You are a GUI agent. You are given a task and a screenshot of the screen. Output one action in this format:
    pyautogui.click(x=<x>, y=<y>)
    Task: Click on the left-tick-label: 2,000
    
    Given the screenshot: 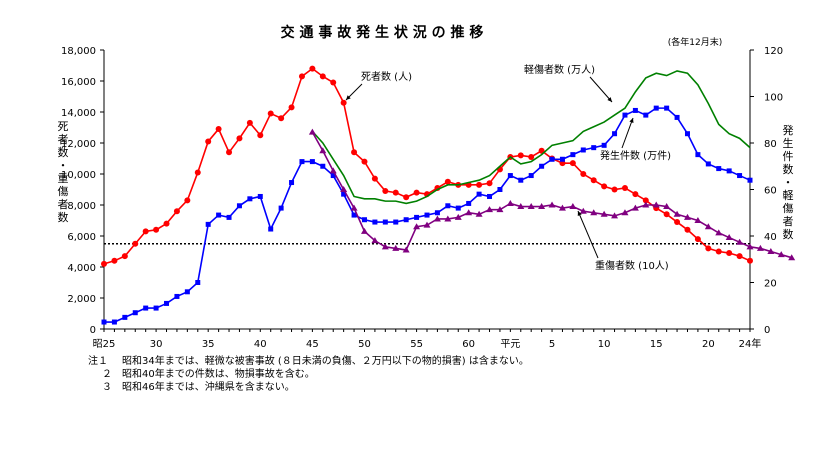 What is the action you would take?
    pyautogui.click(x=81, y=299)
    